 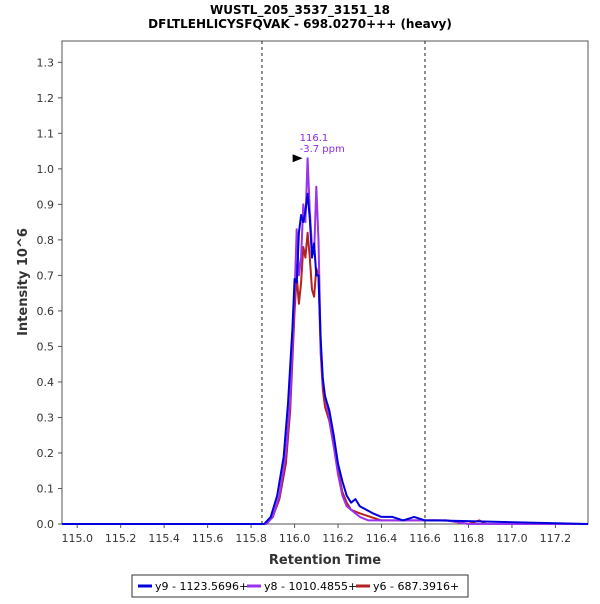 I want to click on peak-annotation-text: -3.7 ppm, so click(x=322, y=149).